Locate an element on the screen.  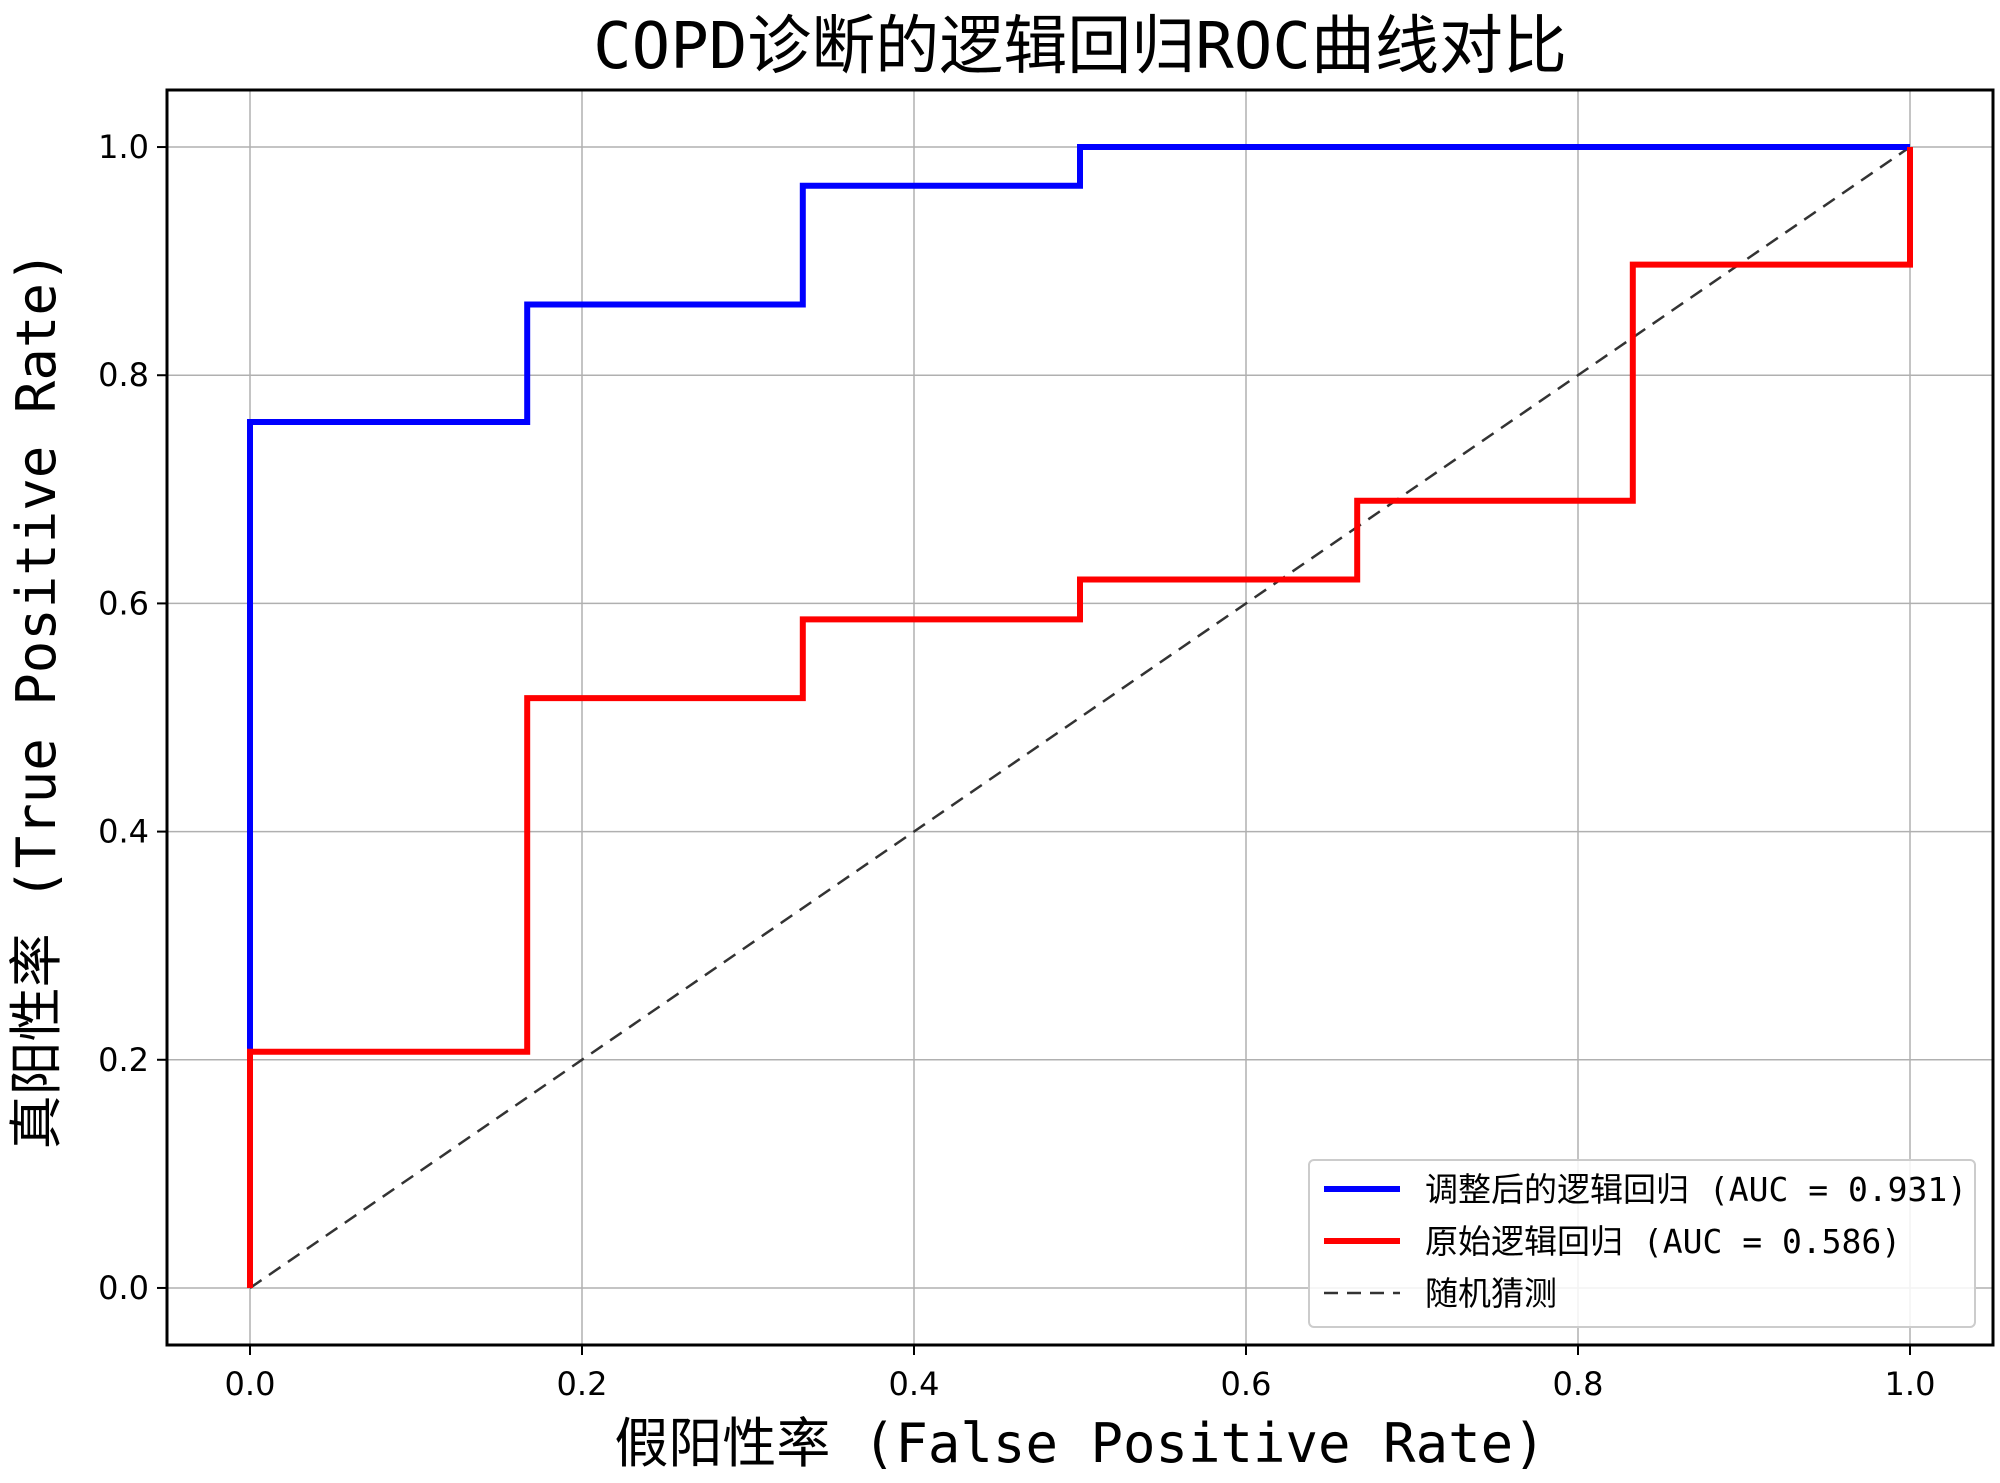
y-tick-label: 0.0 is located at coordinates (123, 1288).